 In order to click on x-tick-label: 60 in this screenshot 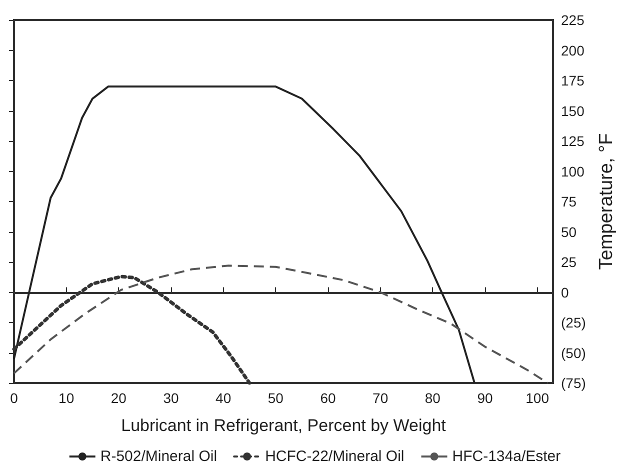, I will do `click(328, 398)`.